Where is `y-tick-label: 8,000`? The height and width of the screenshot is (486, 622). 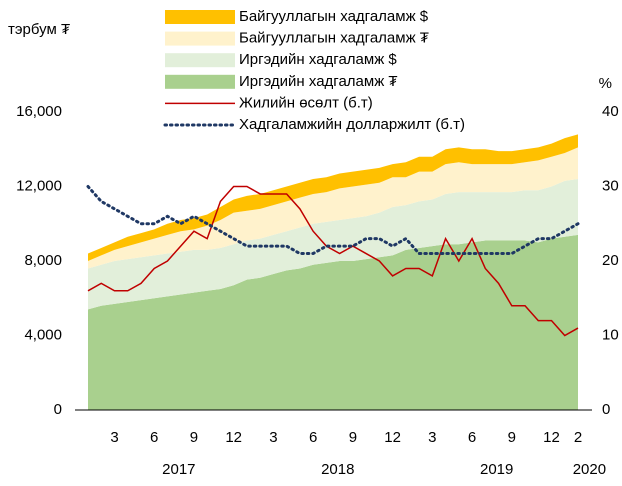
y-tick-label: 8,000 is located at coordinates (43, 260).